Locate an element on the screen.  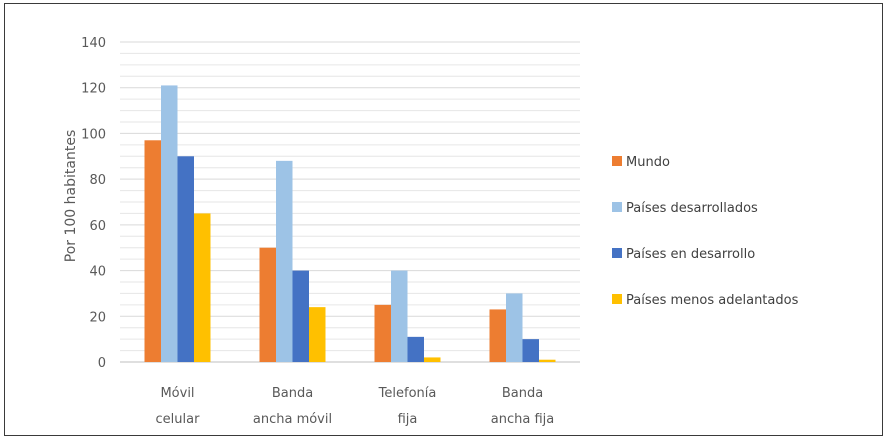
legend-label: Mundo is located at coordinates (648, 162).